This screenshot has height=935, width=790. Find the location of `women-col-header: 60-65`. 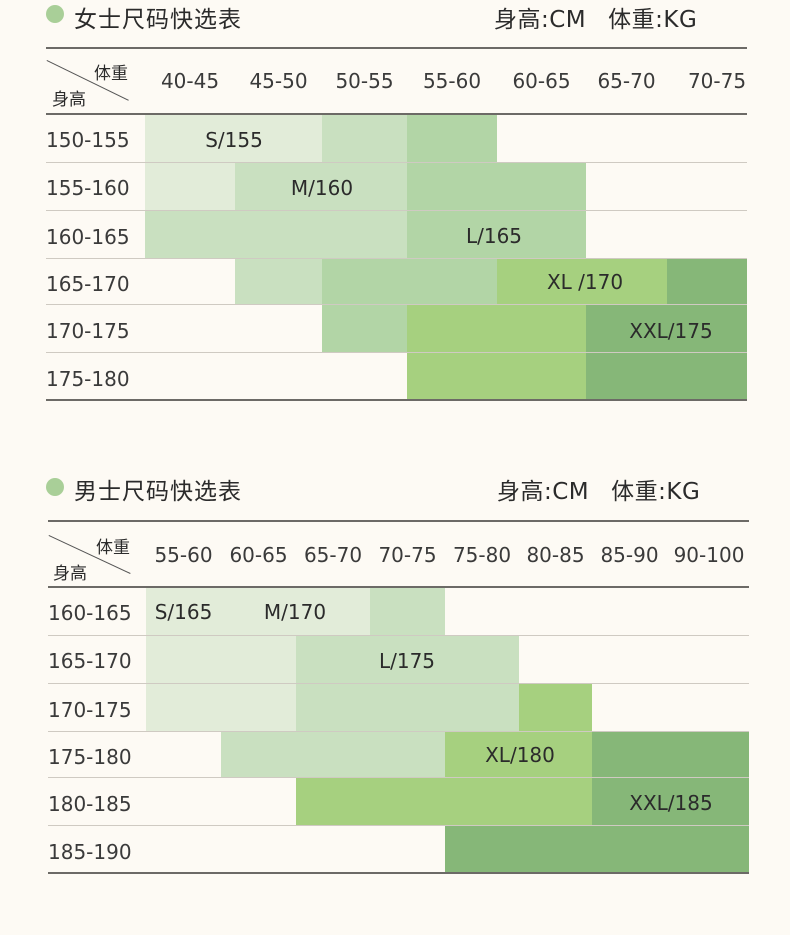

women-col-header: 60-65 is located at coordinates (541, 81).